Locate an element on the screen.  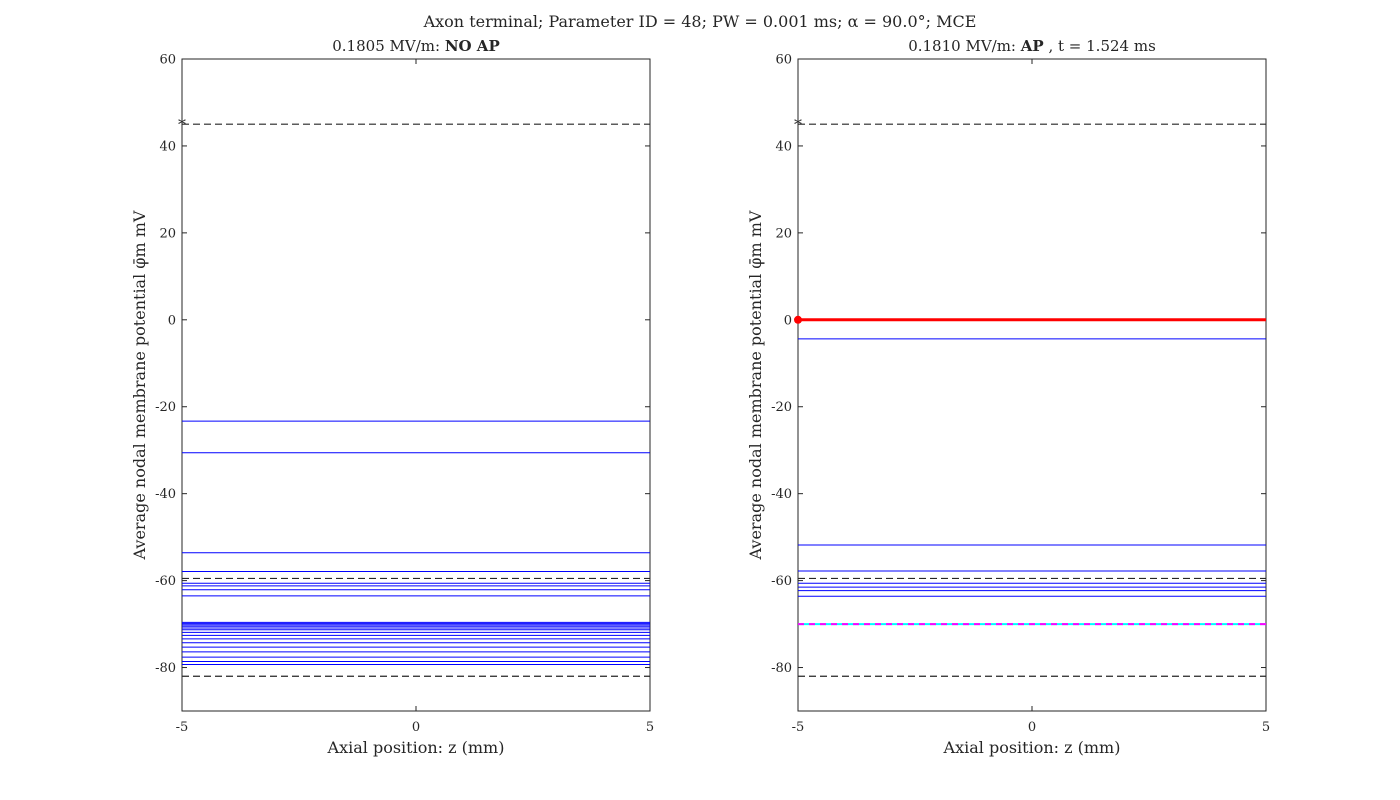
panel-title: 0.1805 MV/m: NO AP is located at coordinates (415, 46).